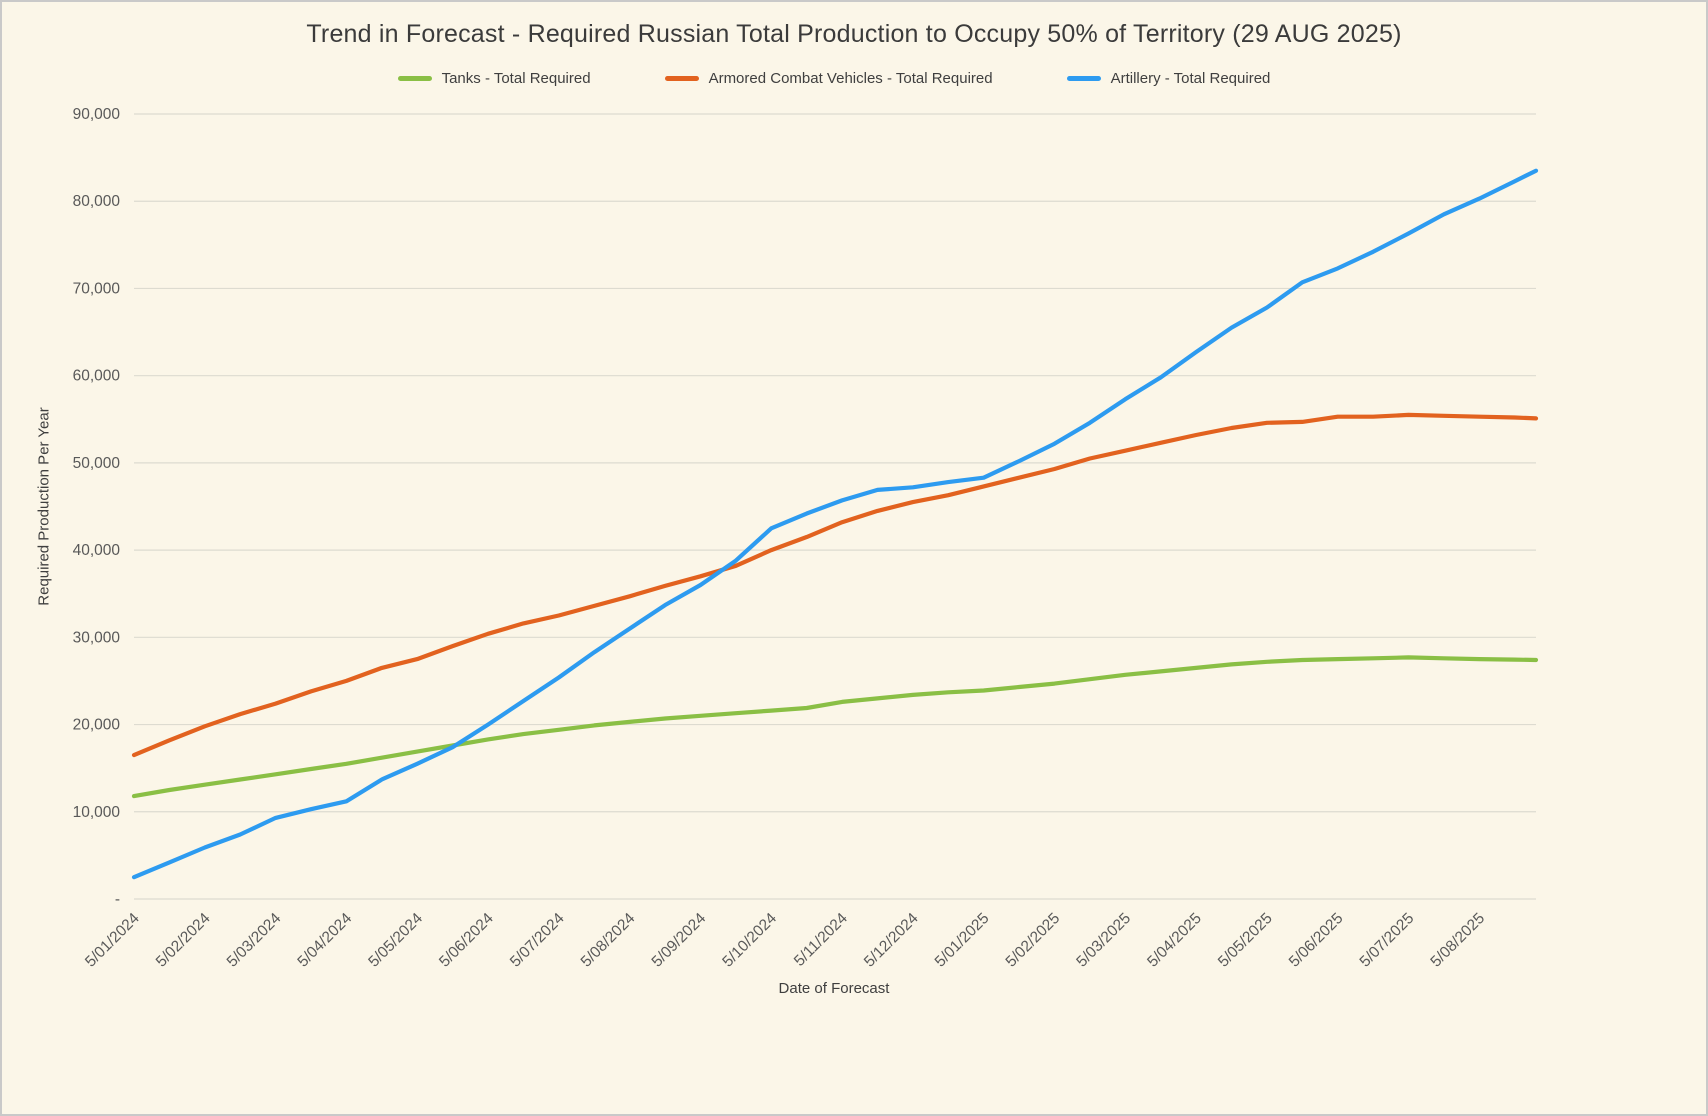 This screenshot has width=1708, height=1116. Describe the element at coordinates (395, 940) in the screenshot. I see `x-tick-label: 5/05/2024` at that location.